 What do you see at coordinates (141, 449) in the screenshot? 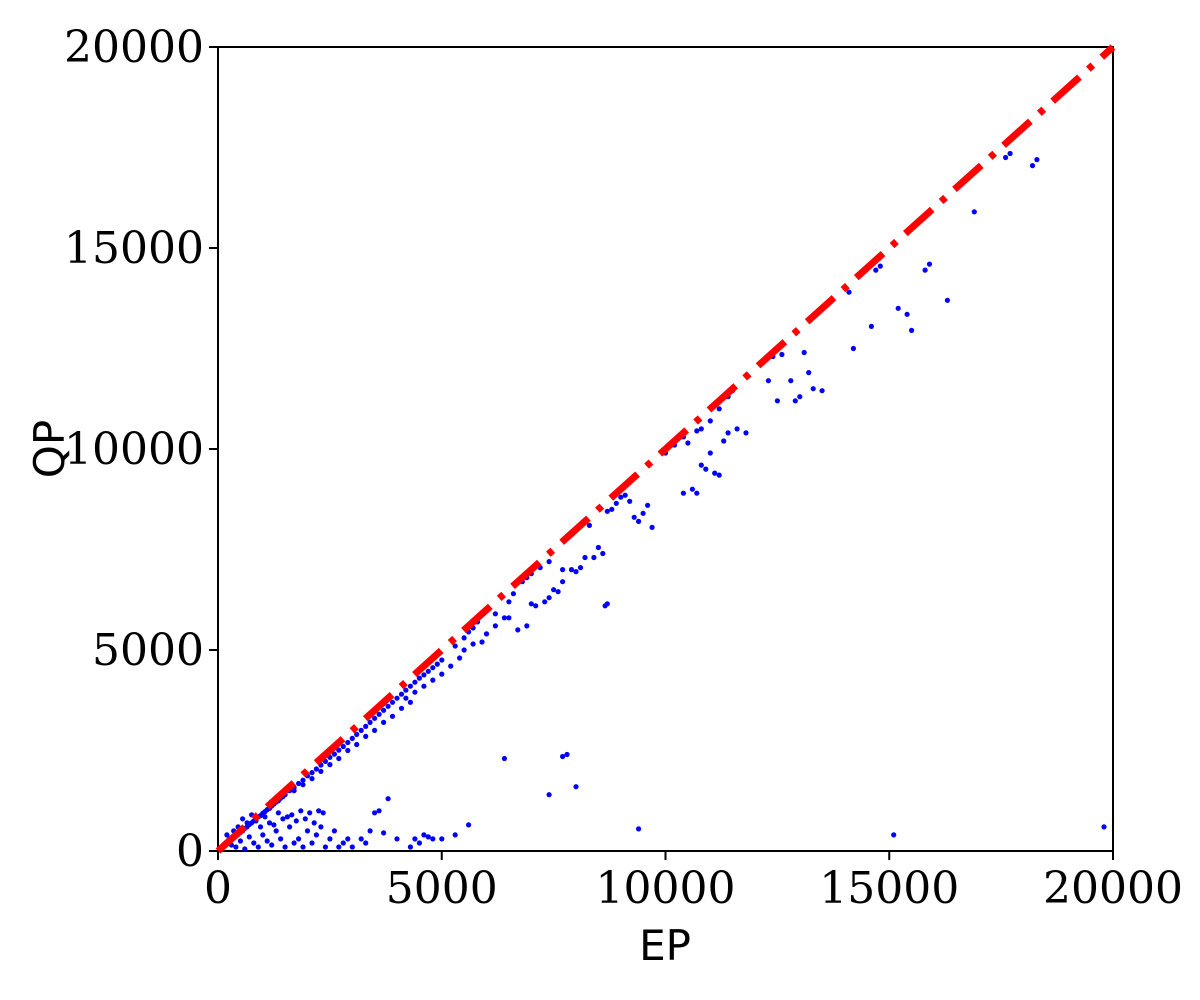
I see `y-axis-ticks: 0 5000 10000 15000 20000` at bounding box center [141, 449].